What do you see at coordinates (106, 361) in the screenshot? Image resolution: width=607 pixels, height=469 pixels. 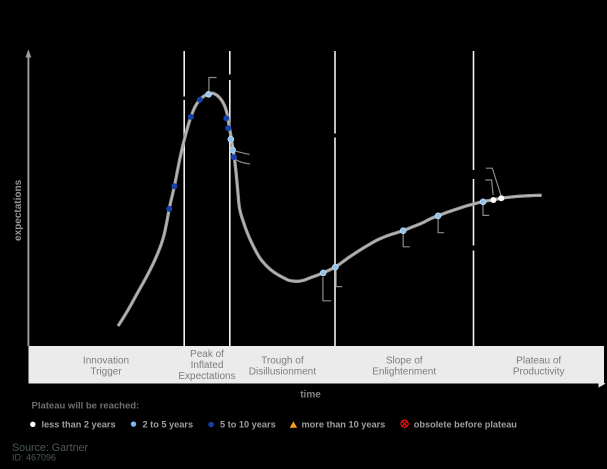 I see `svg-text: Innovation` at bounding box center [106, 361].